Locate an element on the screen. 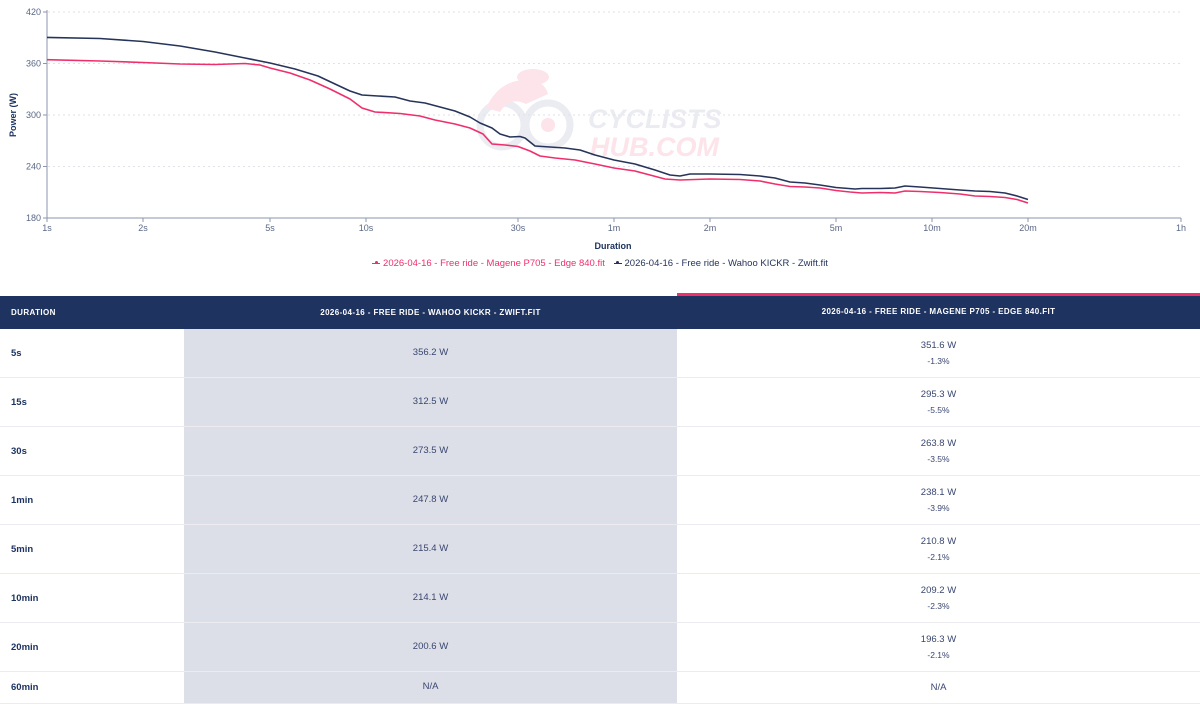 The height and width of the screenshot is (705, 1200). y-tick-labels: 420 360 300 240 180 is located at coordinates (33, 115).